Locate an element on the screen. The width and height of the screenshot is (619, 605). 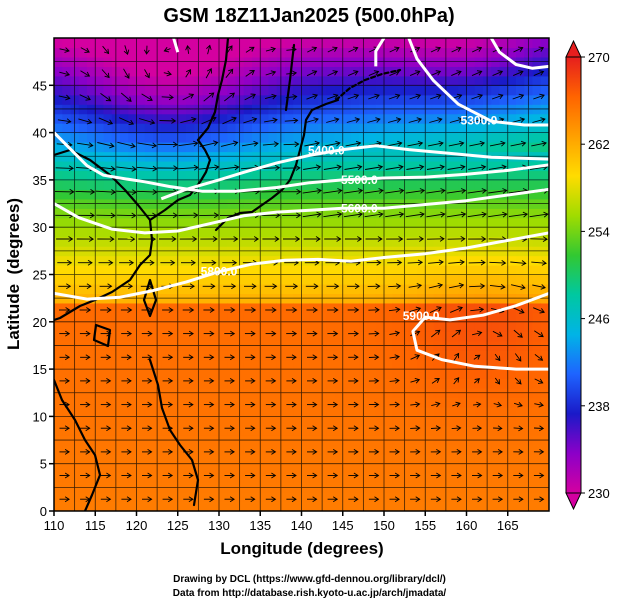
contour-label: 5900.0 is located at coordinates (421, 316).